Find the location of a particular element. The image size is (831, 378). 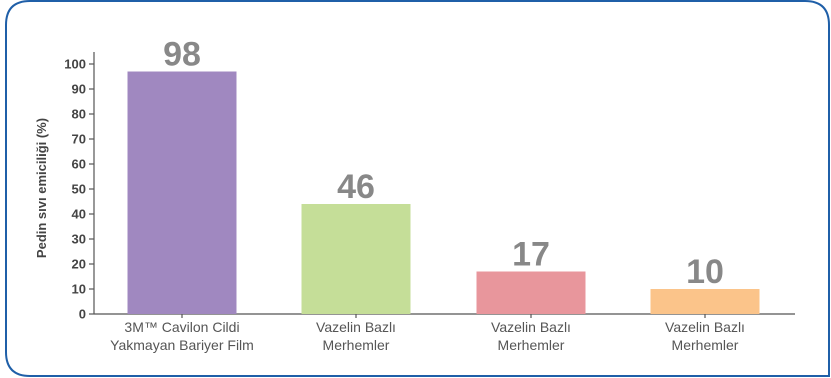

category-label: 3M™ Cavilon Cildi is located at coordinates (181, 327).